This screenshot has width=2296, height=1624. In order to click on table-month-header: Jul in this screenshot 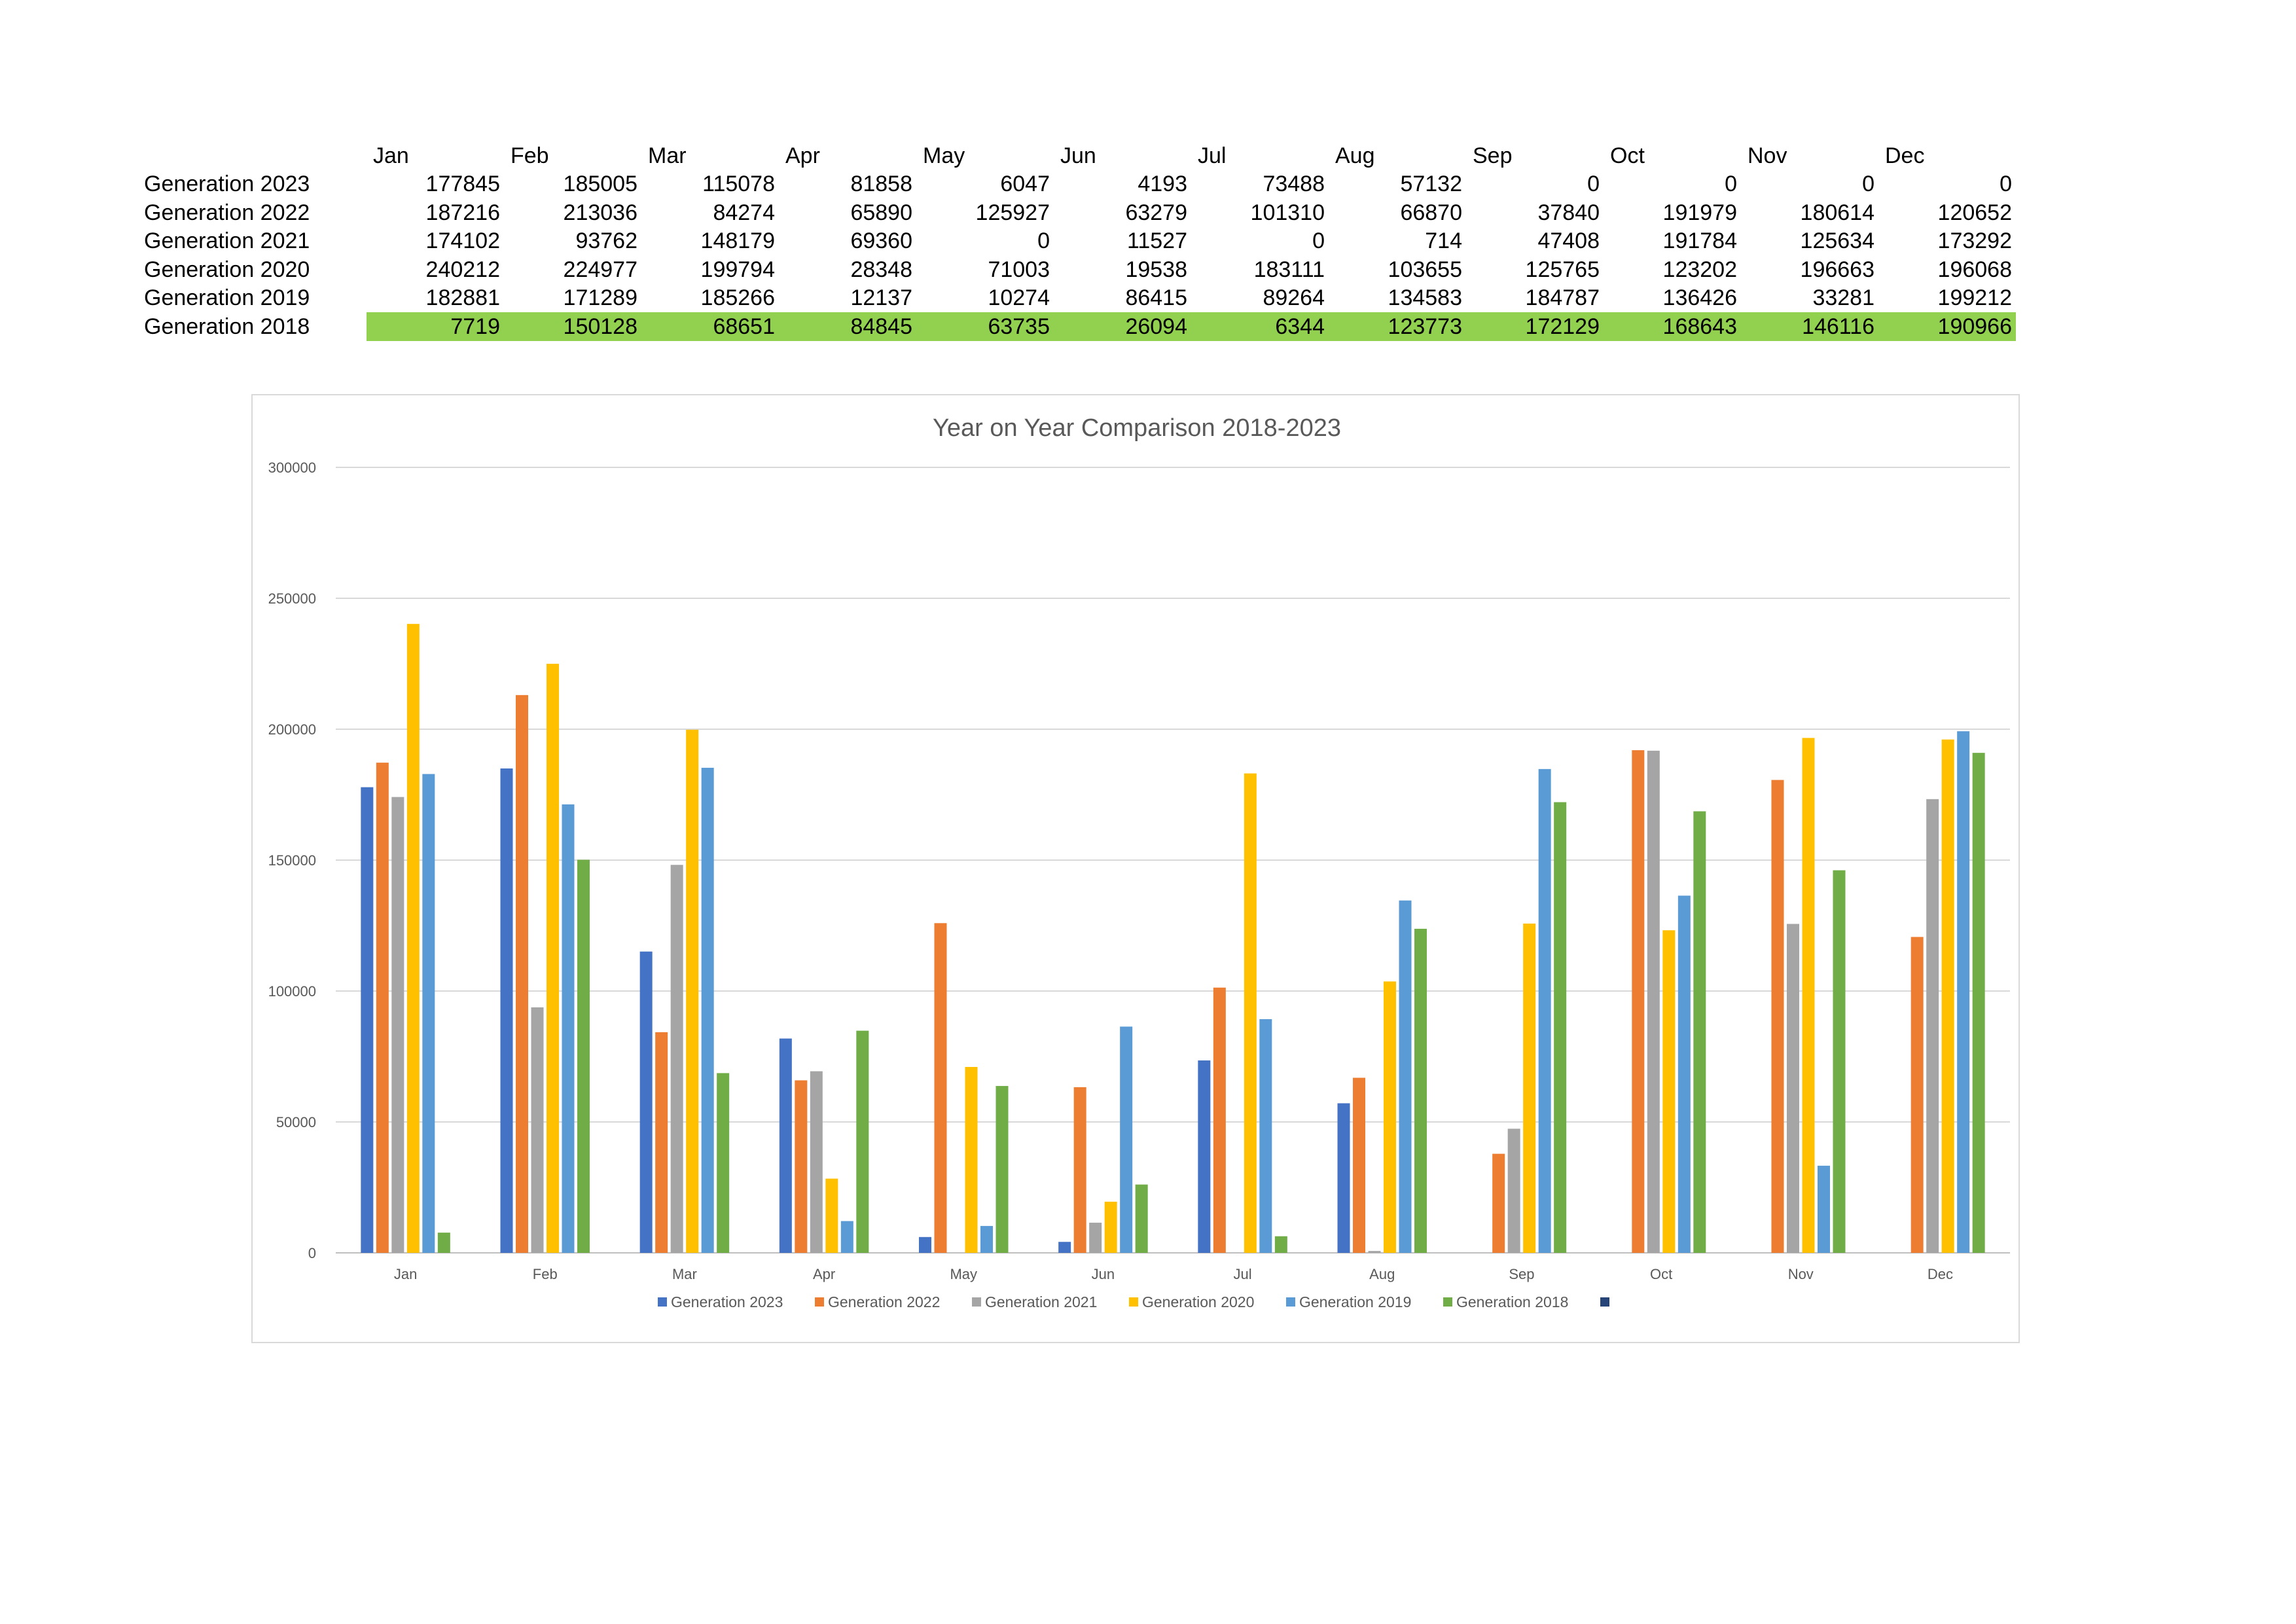, I will do `click(1212, 155)`.